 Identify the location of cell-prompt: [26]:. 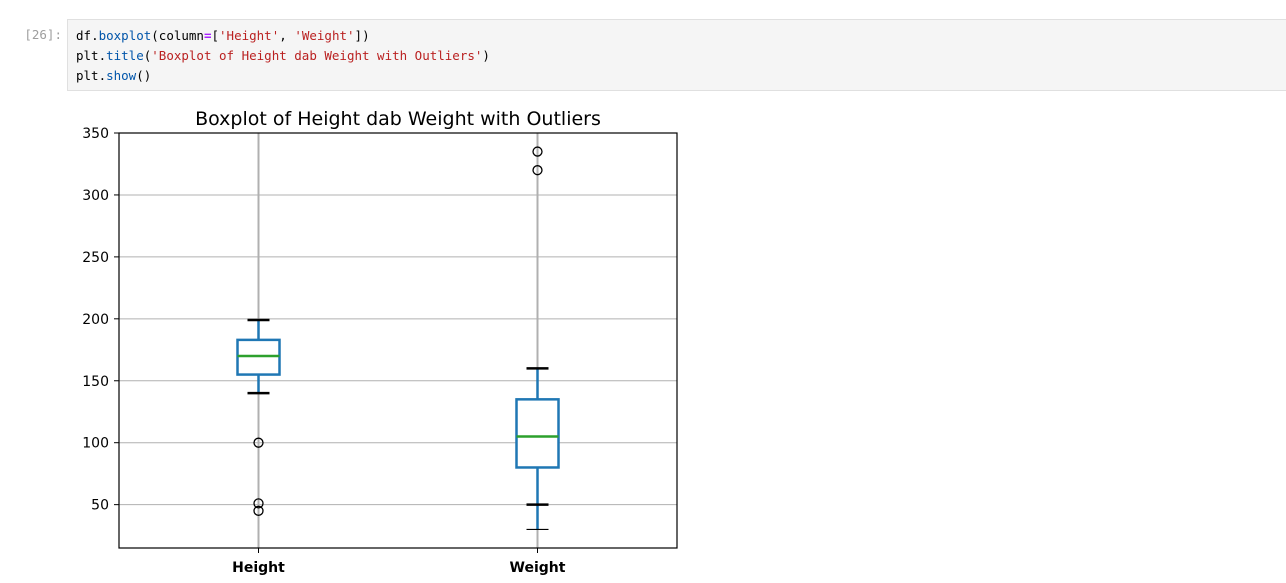
(43, 34).